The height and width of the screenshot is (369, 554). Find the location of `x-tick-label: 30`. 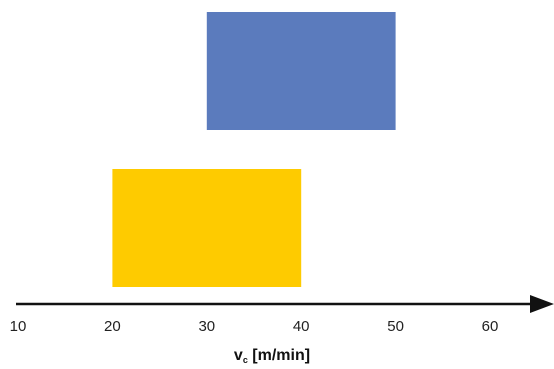

x-tick-label: 30 is located at coordinates (206, 326).